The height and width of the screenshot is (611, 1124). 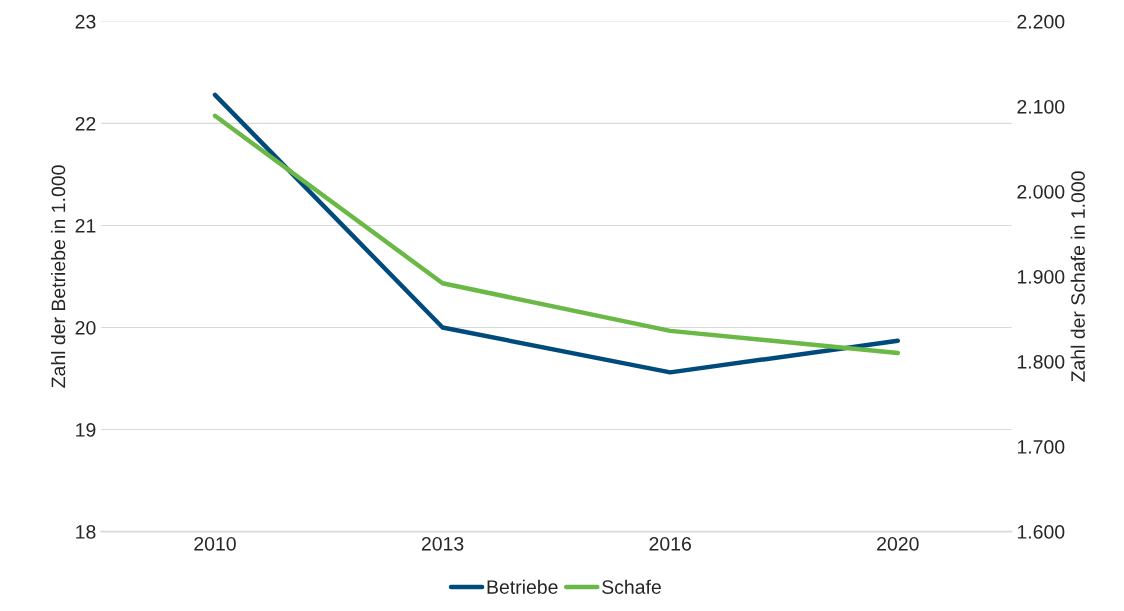 What do you see at coordinates (1041, 361) in the screenshot?
I see `y2-tick-label: 1.800` at bounding box center [1041, 361].